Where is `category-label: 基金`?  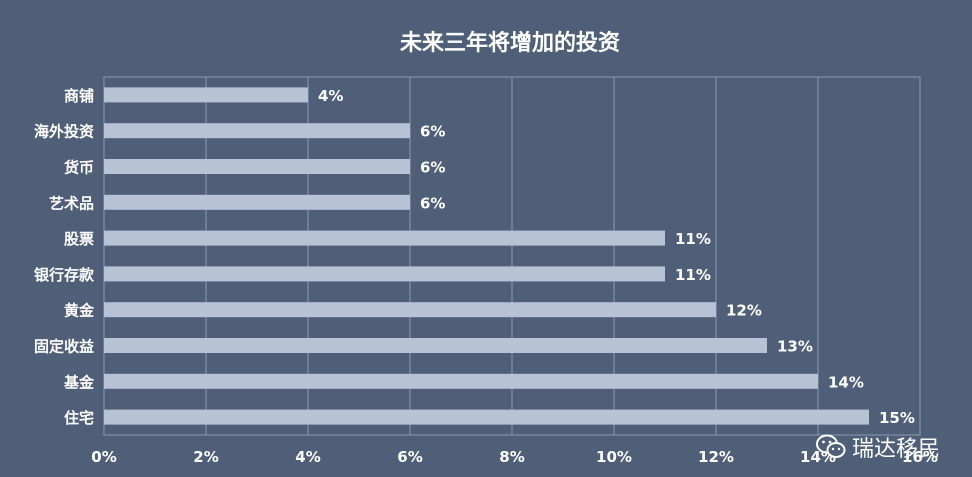 category-label: 基金 is located at coordinates (79, 382).